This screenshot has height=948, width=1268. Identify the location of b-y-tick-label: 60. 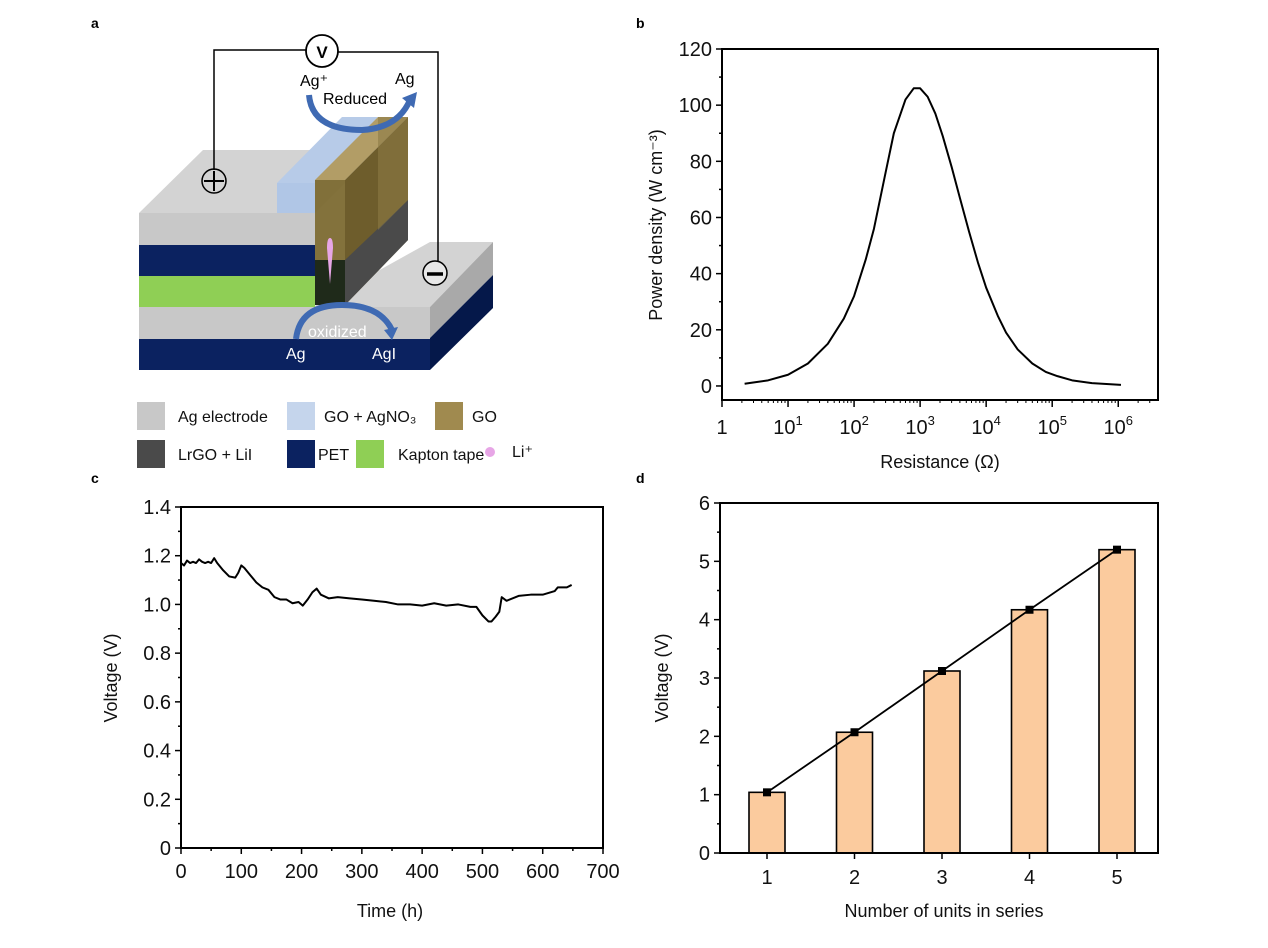
(701, 218).